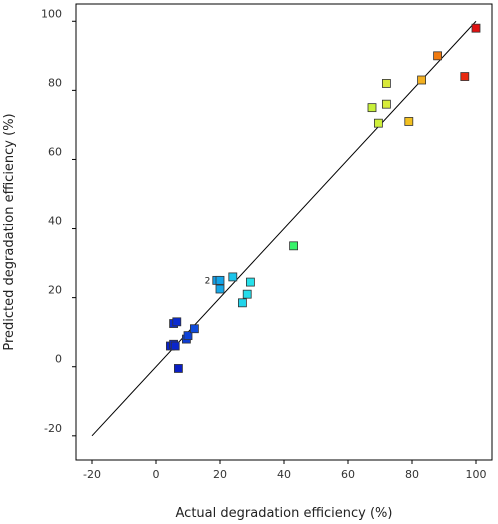 This screenshot has height=524, width=498. Describe the element at coordinates (55, 82) in the screenshot. I see `y-tick-label: 80` at that location.